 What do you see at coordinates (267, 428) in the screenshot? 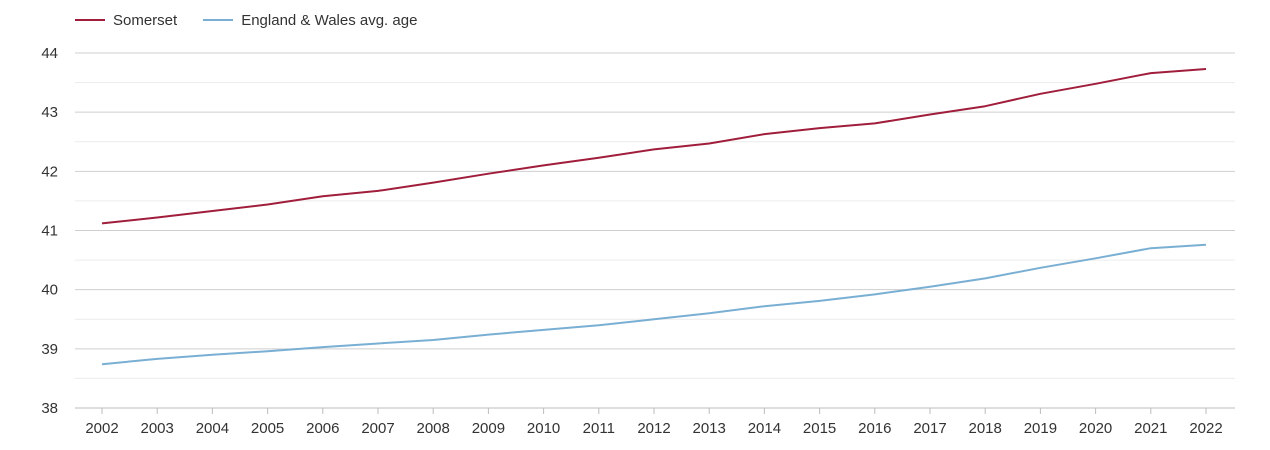
I see `x-tick-label: 2005` at bounding box center [267, 428].